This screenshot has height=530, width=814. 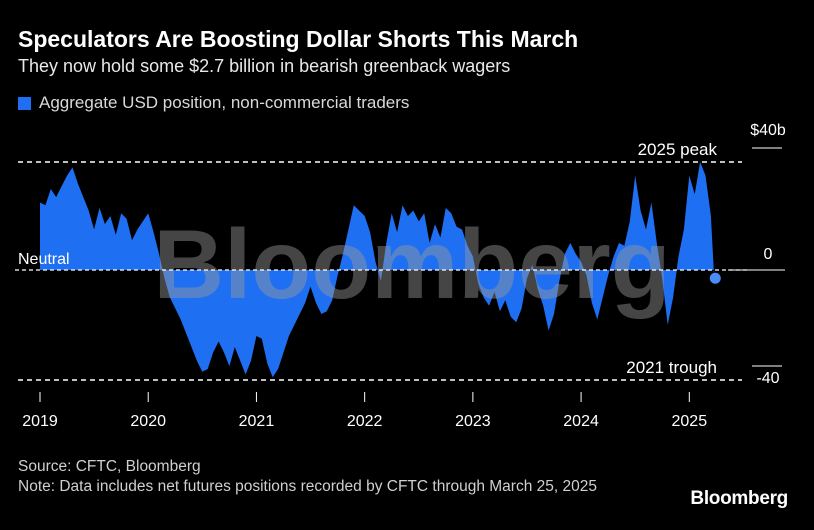 What do you see at coordinates (768, 130) in the screenshot?
I see `y-tick-label: $40b` at bounding box center [768, 130].